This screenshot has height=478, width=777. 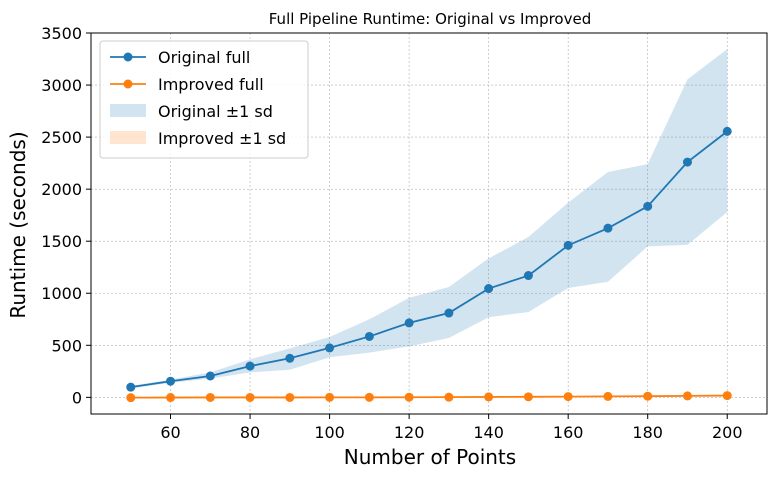 What do you see at coordinates (329, 432) in the screenshot?
I see `x-tick-label: 100` at bounding box center [329, 432].